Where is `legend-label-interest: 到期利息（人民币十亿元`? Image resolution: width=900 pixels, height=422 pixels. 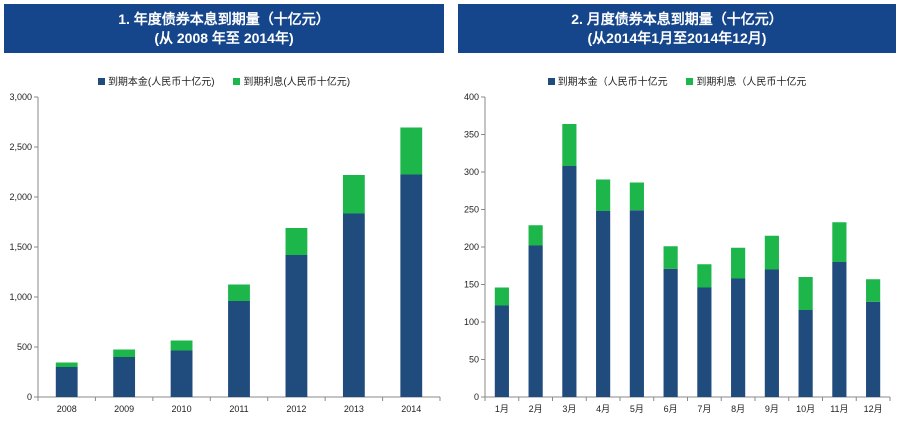
legend-label-interest: 到期利息（人民币十亿元 is located at coordinates (751, 82).